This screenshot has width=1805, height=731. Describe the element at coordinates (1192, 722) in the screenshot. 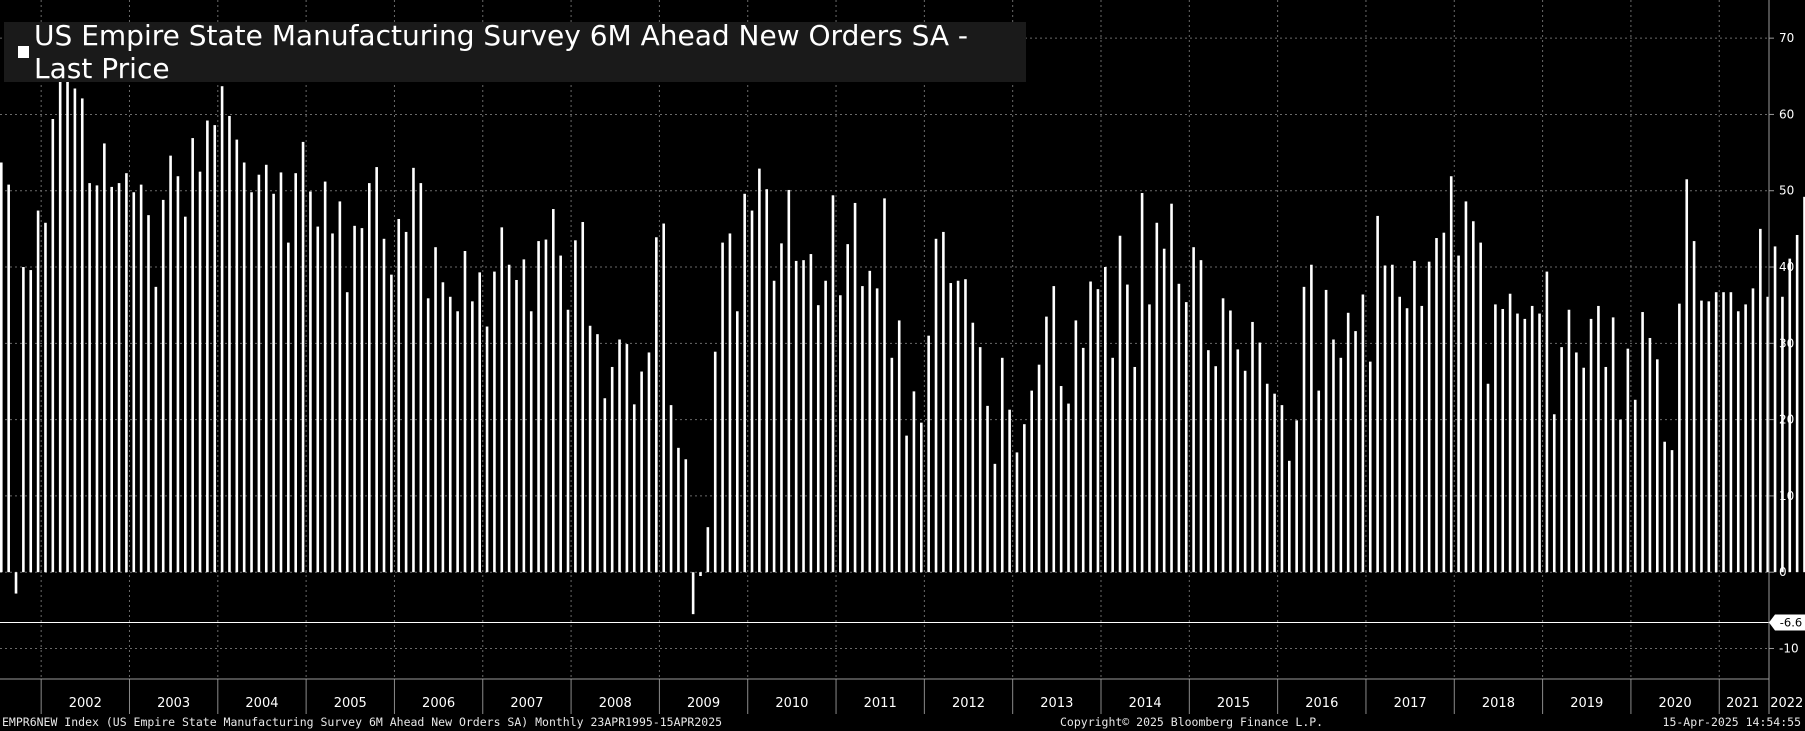

I see `footer-copyright: Copyright© 2025 Bloomberg Finance L.P.` at that location.